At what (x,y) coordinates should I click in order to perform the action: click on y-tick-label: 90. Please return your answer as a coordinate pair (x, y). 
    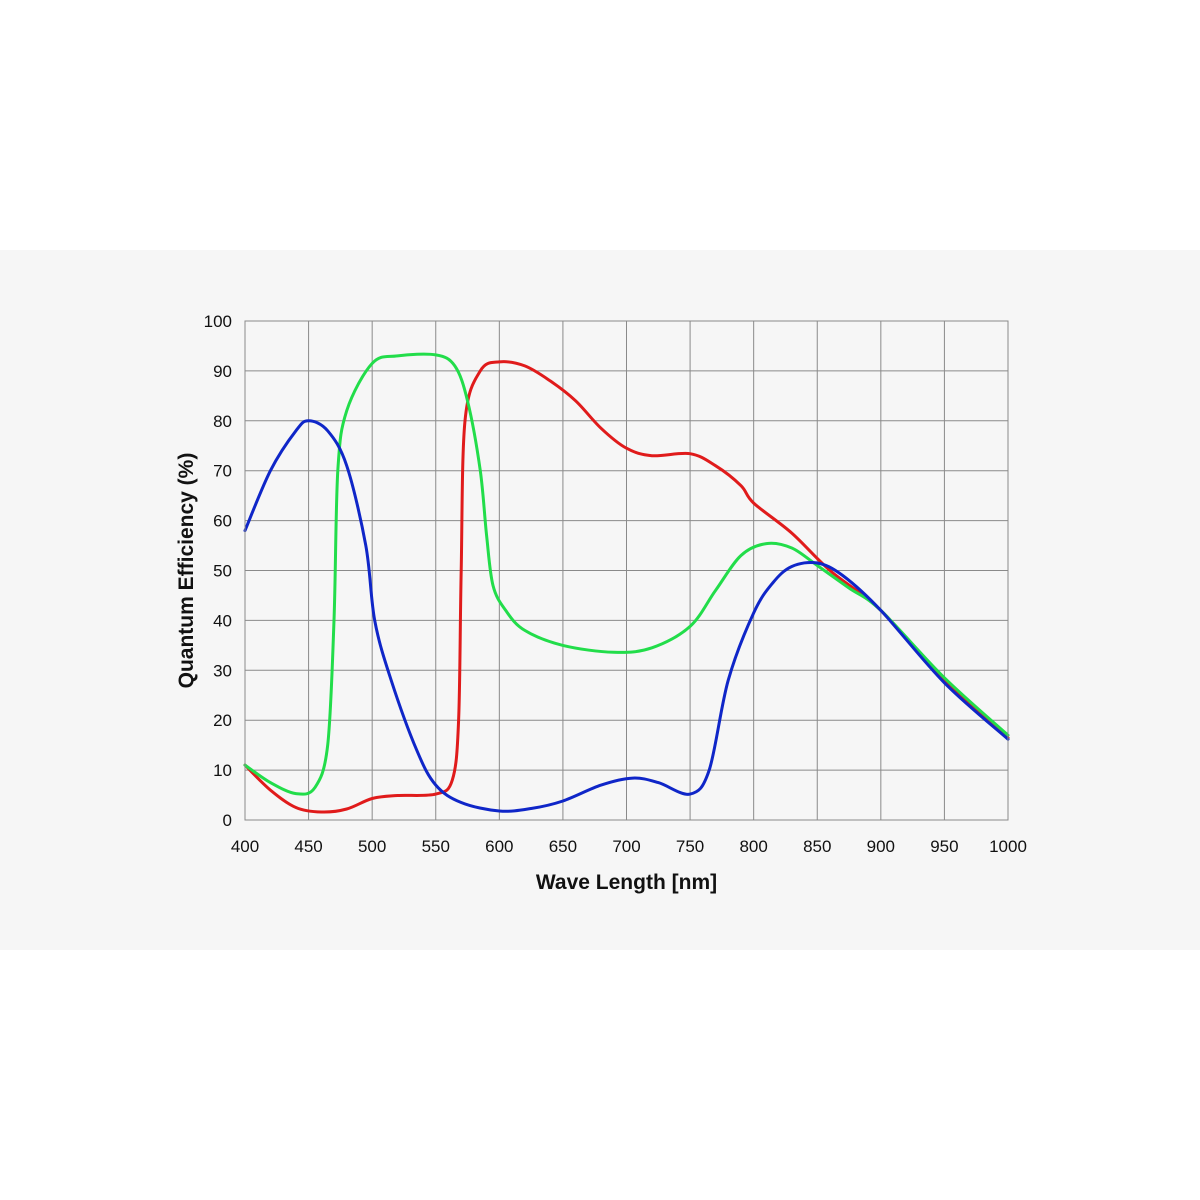
    Looking at the image, I should click on (222, 371).